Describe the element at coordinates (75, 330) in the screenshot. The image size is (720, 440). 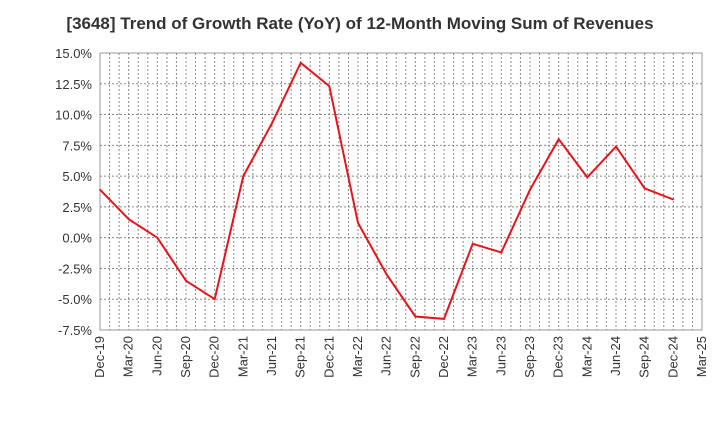
I see `y-tick-label: -7.5%` at that location.